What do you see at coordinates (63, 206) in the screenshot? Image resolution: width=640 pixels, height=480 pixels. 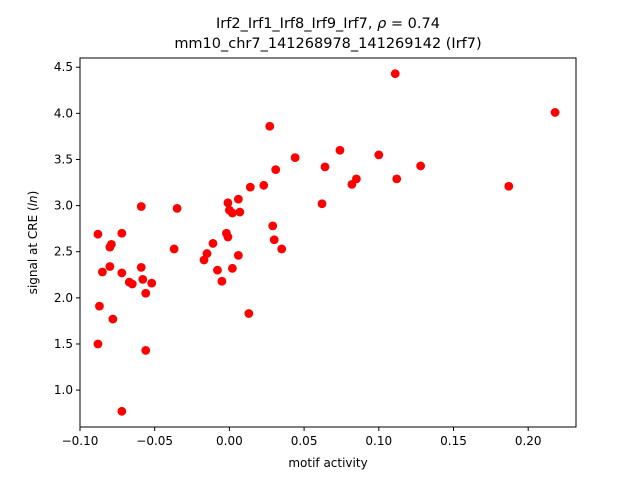 I see `y-tick-label: 3.0` at bounding box center [63, 206].